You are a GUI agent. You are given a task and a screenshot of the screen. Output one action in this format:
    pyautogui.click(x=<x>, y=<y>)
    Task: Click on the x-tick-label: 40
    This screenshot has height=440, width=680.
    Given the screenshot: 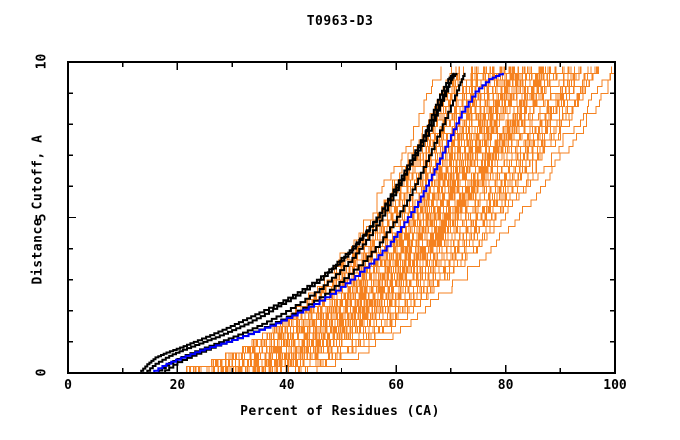 What is the action you would take?
    pyautogui.click(x=286, y=385)
    